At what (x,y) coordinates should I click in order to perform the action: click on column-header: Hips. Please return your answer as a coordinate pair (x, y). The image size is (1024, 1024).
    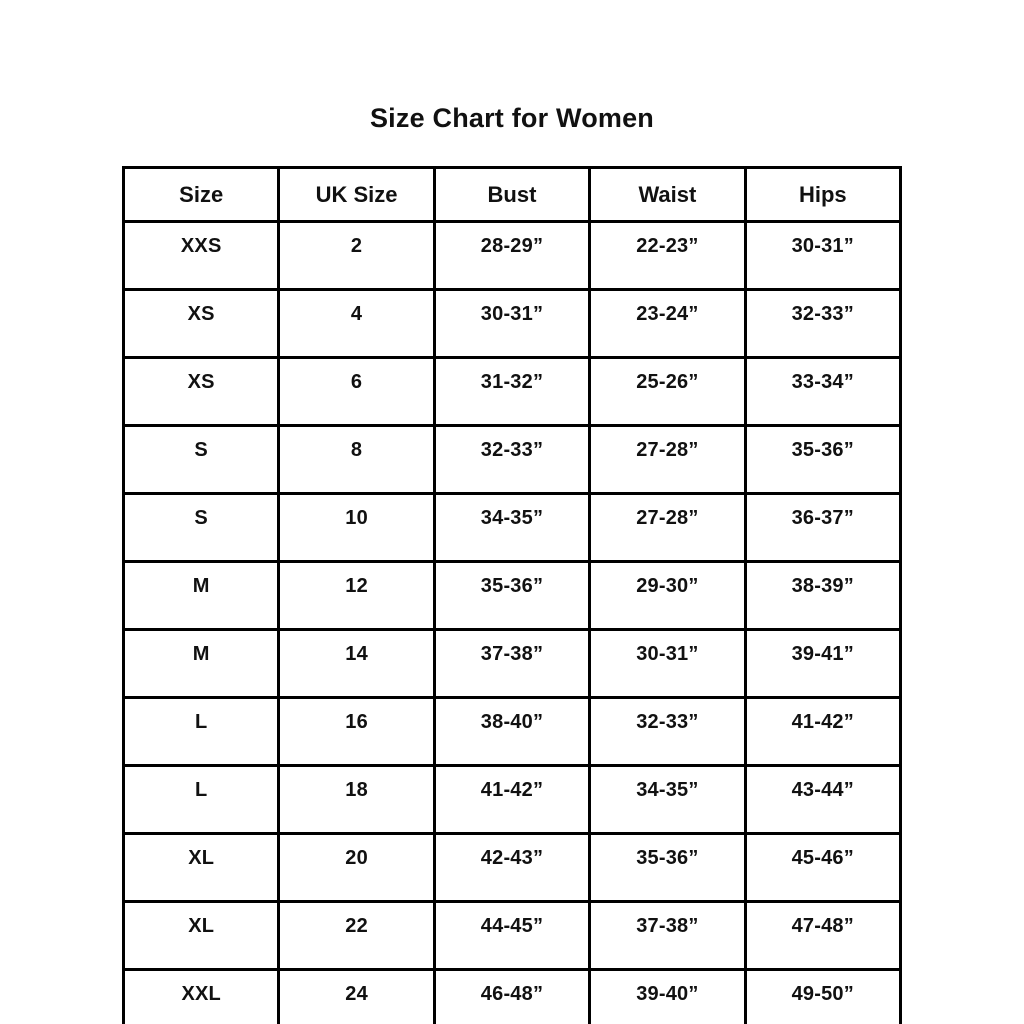
    Looking at the image, I should click on (823, 194).